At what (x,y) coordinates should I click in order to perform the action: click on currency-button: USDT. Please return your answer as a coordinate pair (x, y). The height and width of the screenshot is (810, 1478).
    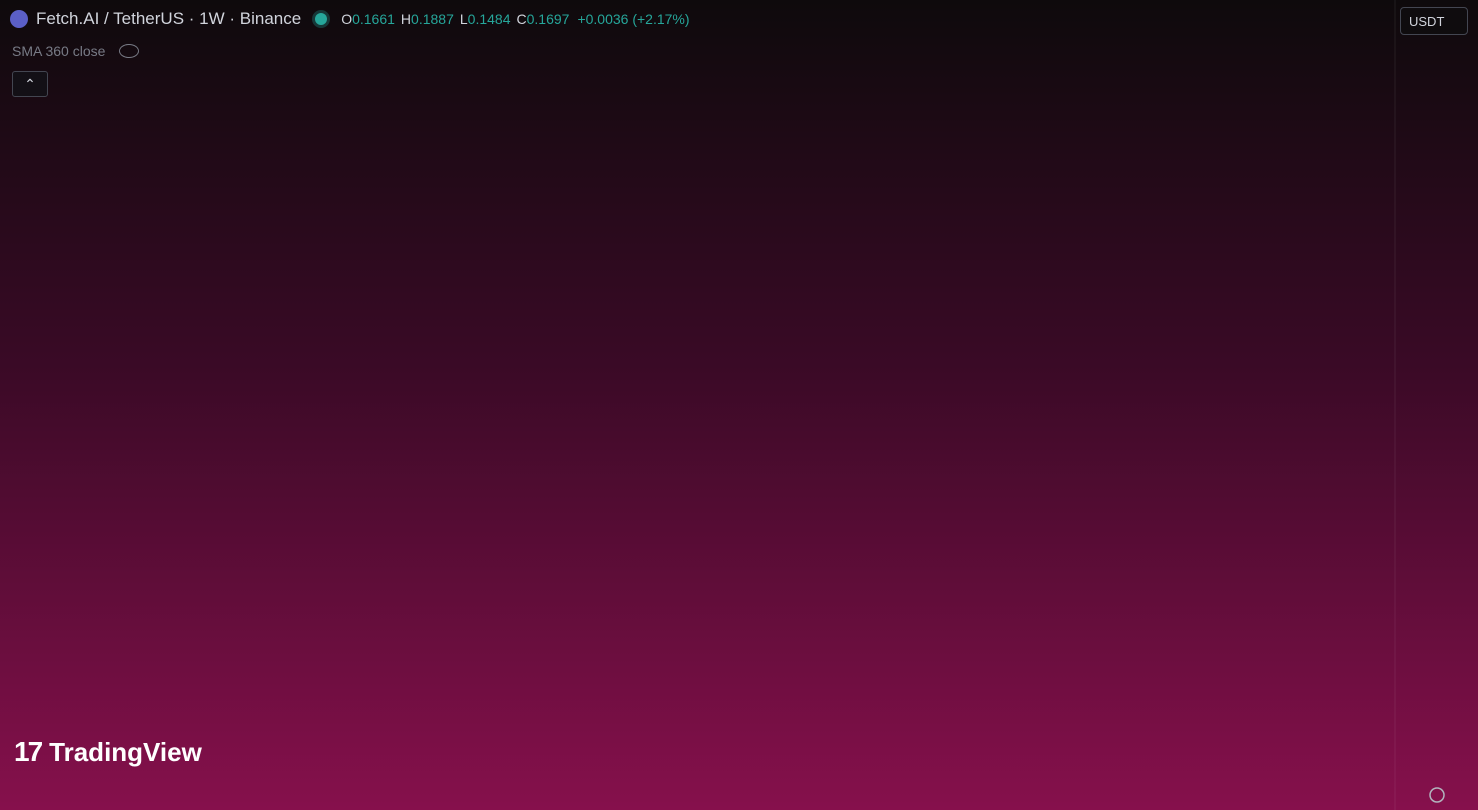
    Looking at the image, I should click on (1434, 21).